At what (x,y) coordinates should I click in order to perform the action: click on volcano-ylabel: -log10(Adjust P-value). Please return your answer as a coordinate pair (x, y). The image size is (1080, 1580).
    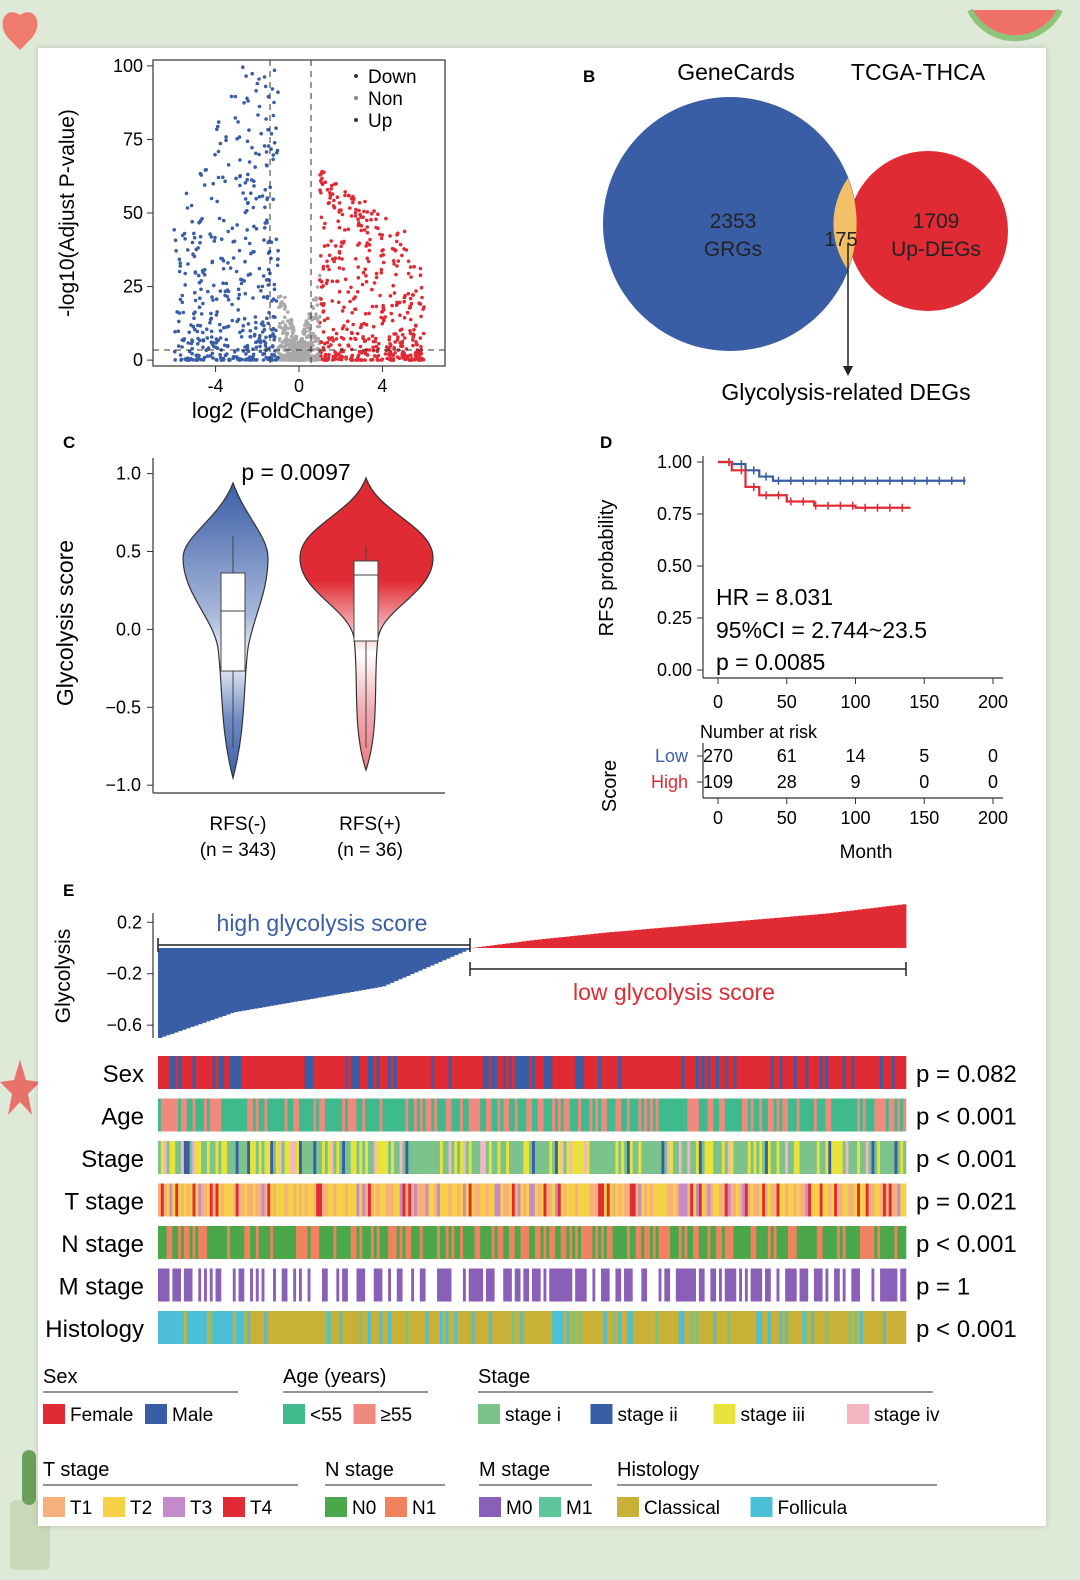
    Looking at the image, I should click on (67, 213).